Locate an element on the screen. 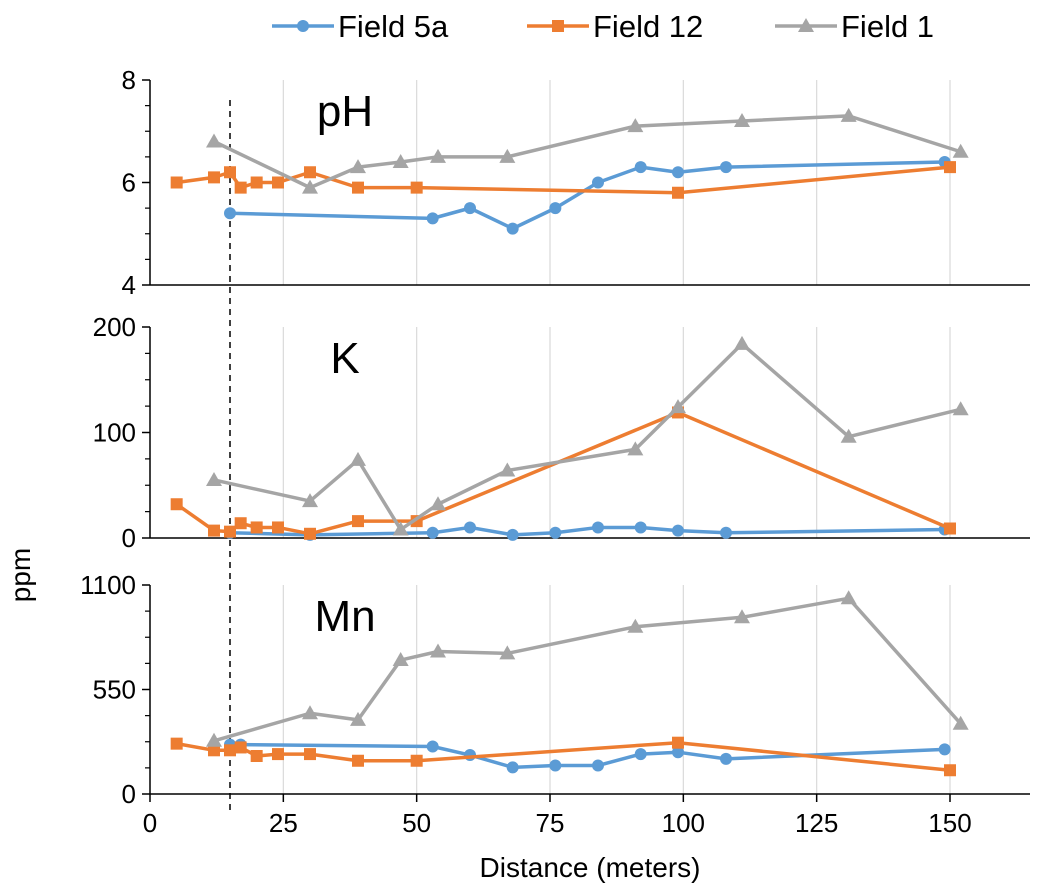 This screenshot has width=1056, height=888. x-tick-label: 75 is located at coordinates (550, 823).